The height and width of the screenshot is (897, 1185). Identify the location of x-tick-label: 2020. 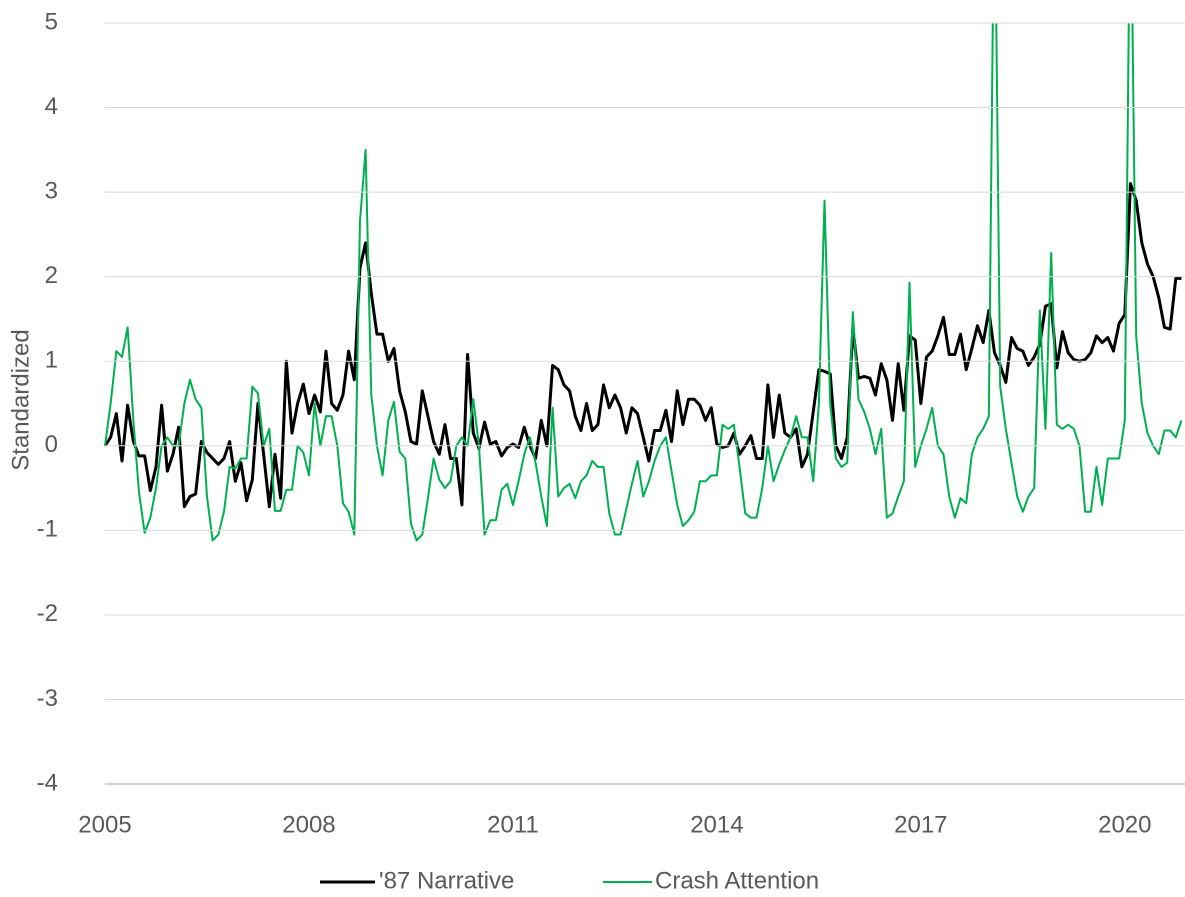
(1124, 824).